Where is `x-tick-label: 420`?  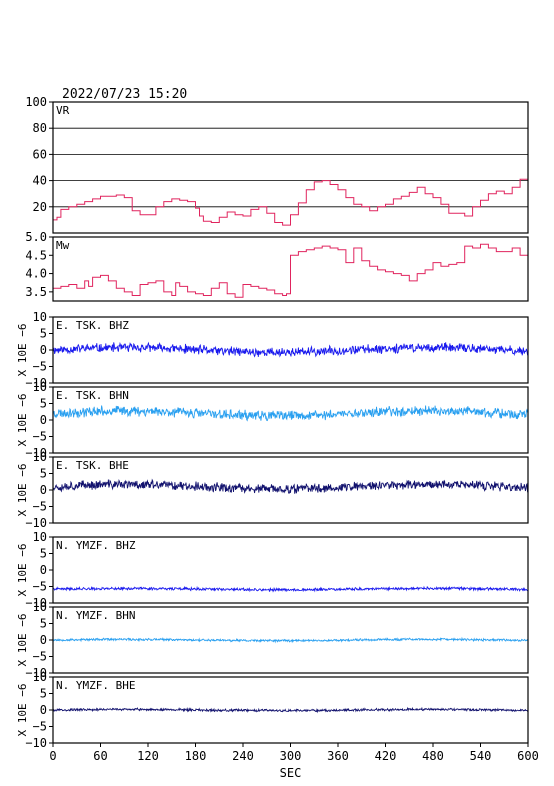 x-tick-label: 420 is located at coordinates (386, 756).